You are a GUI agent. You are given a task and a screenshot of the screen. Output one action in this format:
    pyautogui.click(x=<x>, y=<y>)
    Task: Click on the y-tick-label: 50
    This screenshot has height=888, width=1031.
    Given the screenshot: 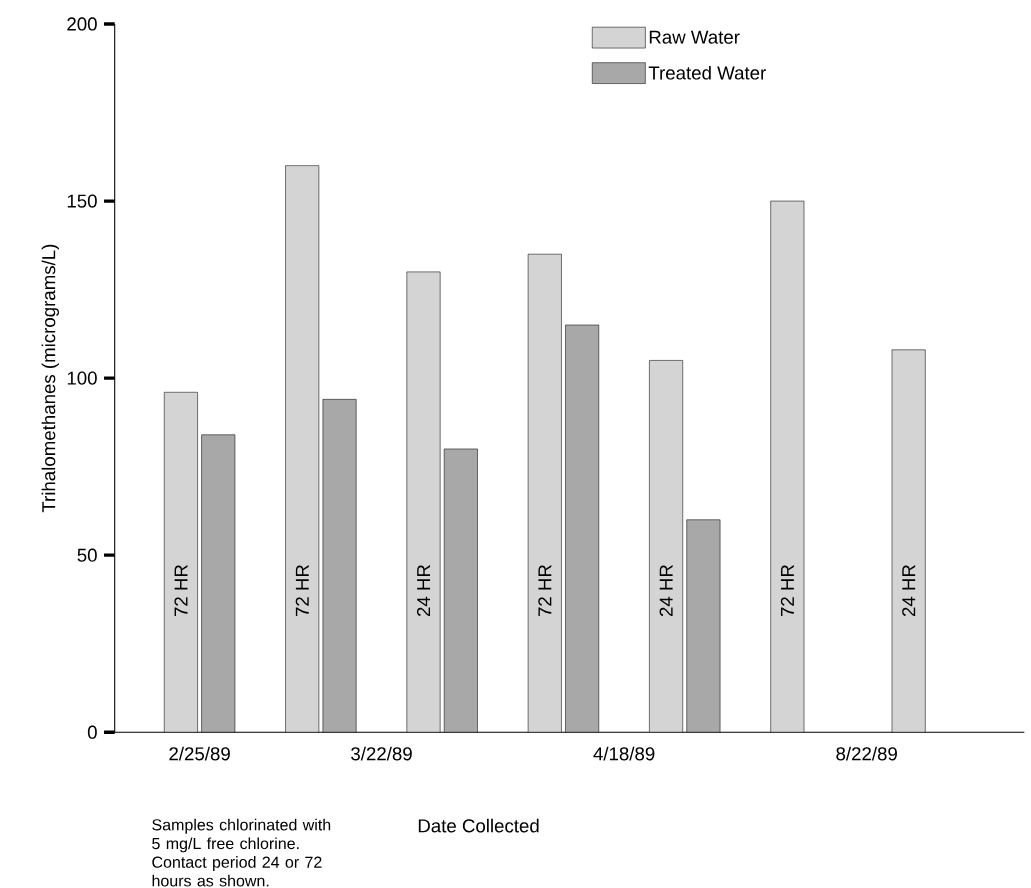 What is the action you would take?
    pyautogui.click(x=87, y=555)
    